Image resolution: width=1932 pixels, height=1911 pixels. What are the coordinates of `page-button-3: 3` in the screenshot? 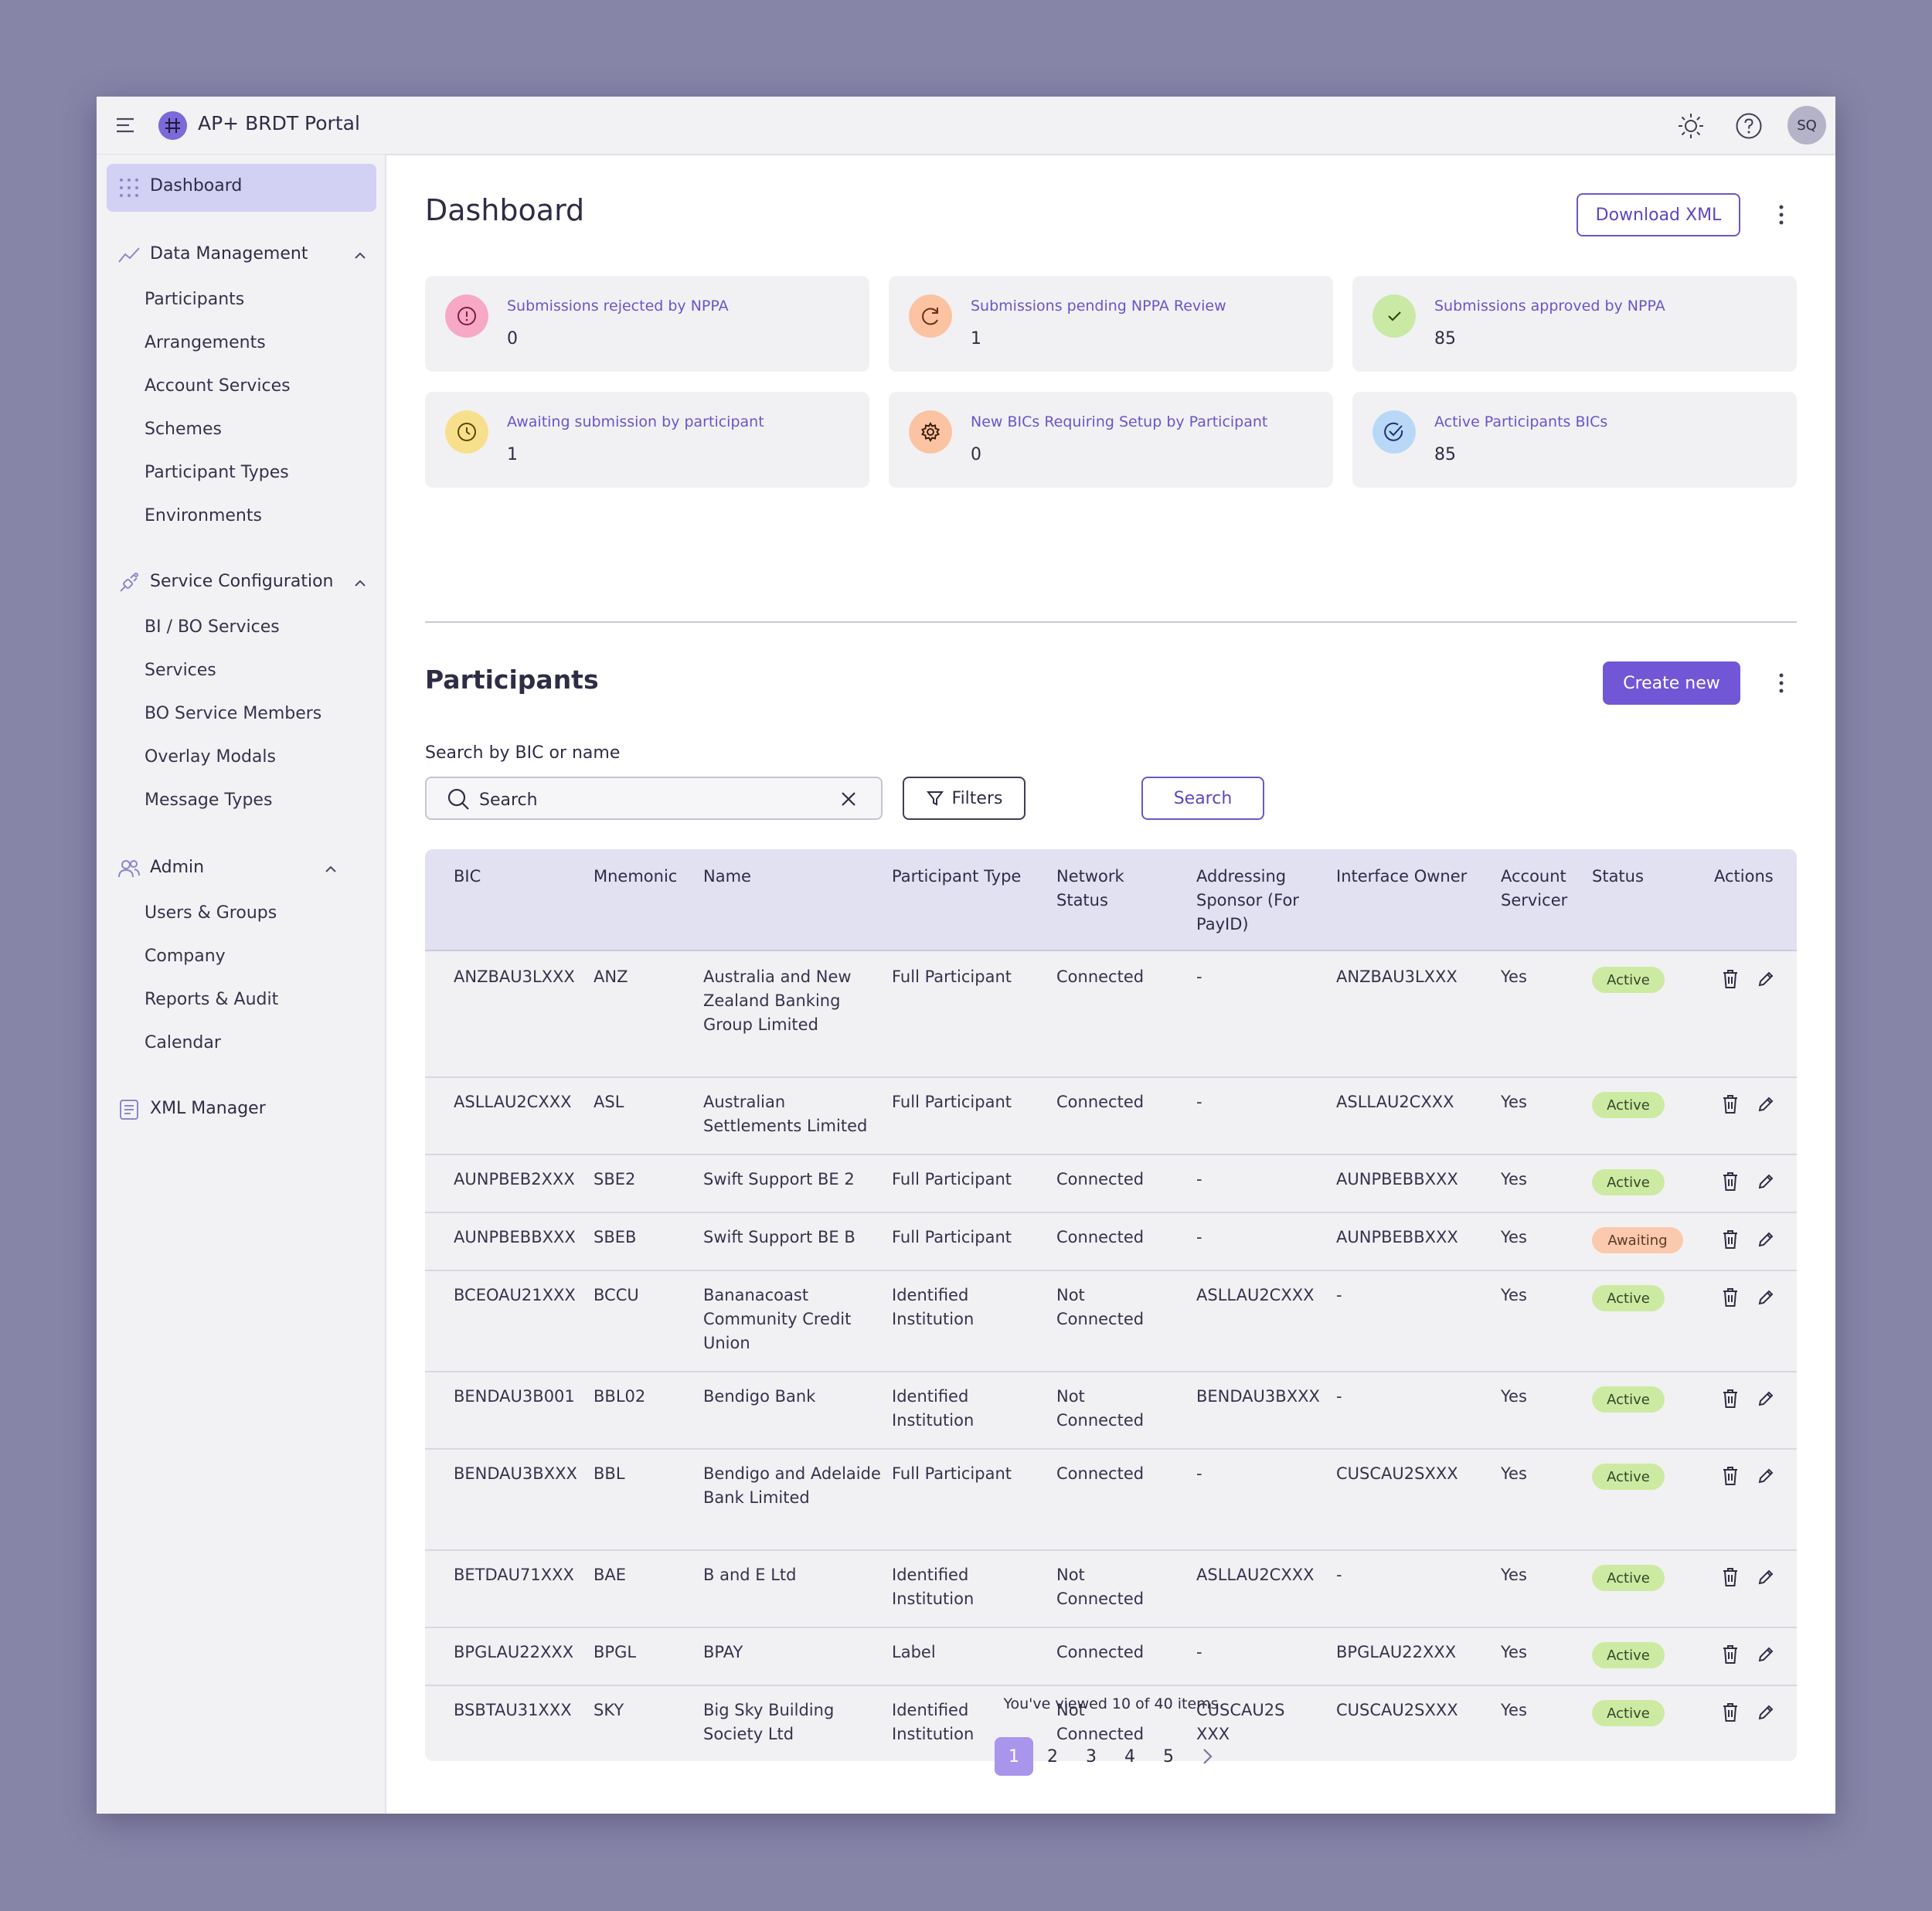 It's located at (1092, 1756).